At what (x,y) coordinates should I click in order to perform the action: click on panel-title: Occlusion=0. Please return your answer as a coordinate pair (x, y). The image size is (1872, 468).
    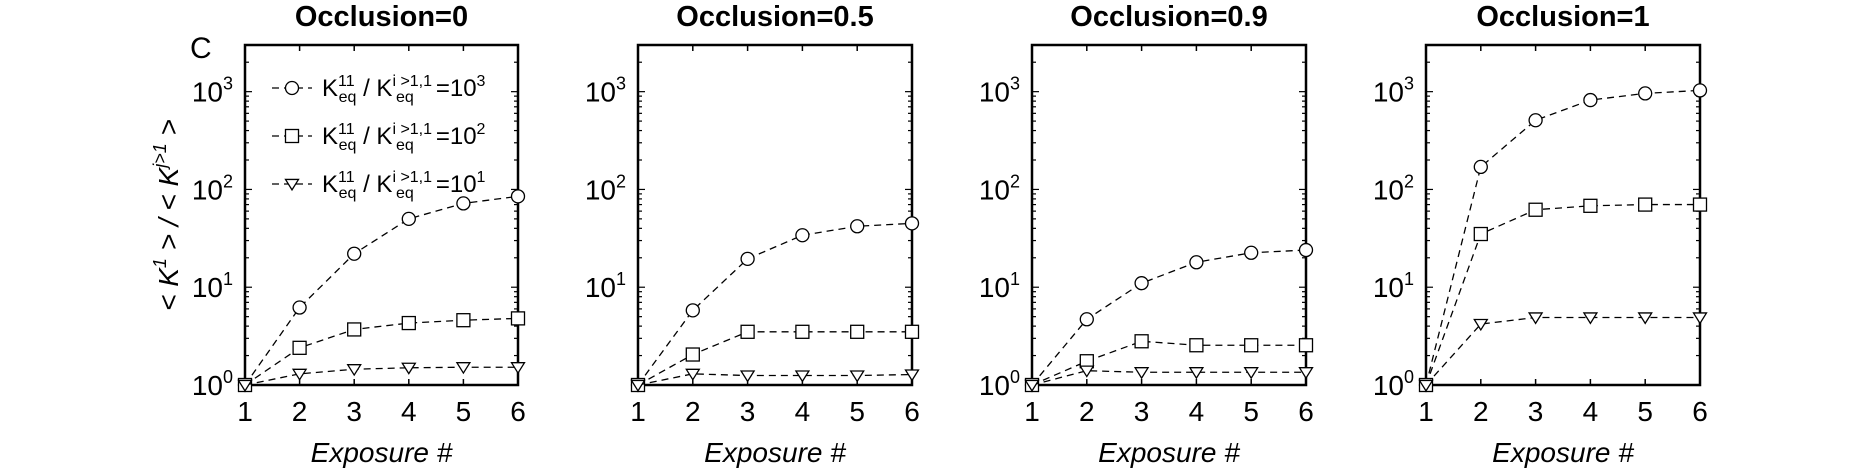
    Looking at the image, I should click on (381, 17).